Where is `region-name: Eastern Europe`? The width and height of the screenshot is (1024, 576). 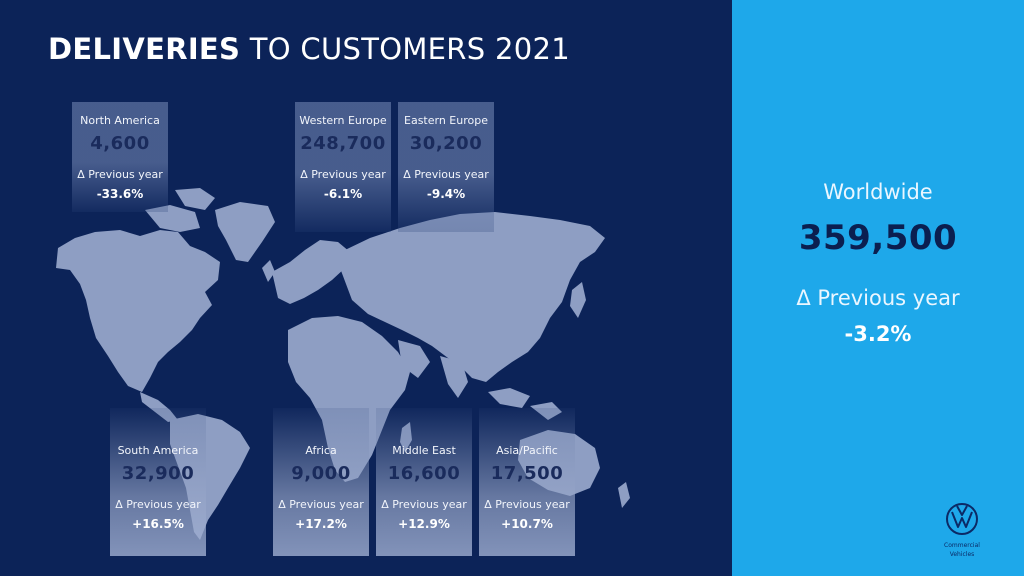
region-name: Eastern Europe is located at coordinates (446, 120).